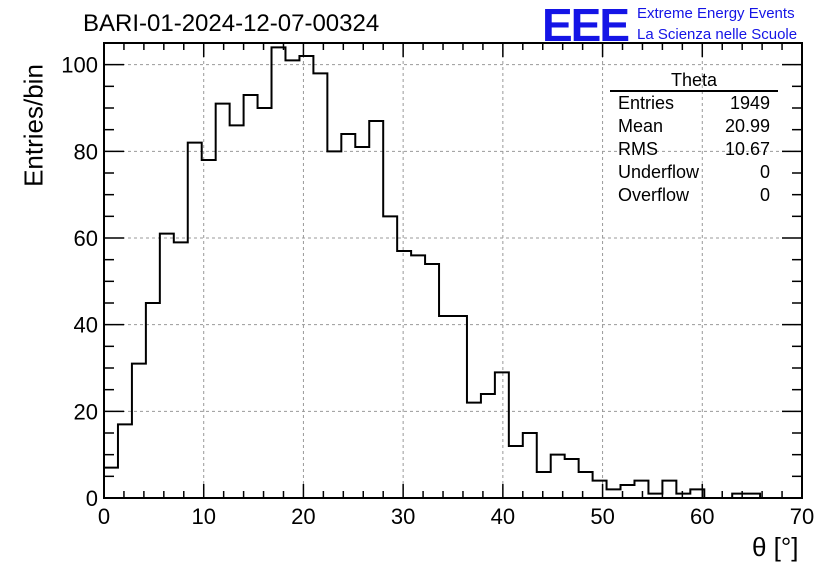  What do you see at coordinates (716, 13) in the screenshot?
I see `logo-line-1: Extreme Energy Events` at bounding box center [716, 13].